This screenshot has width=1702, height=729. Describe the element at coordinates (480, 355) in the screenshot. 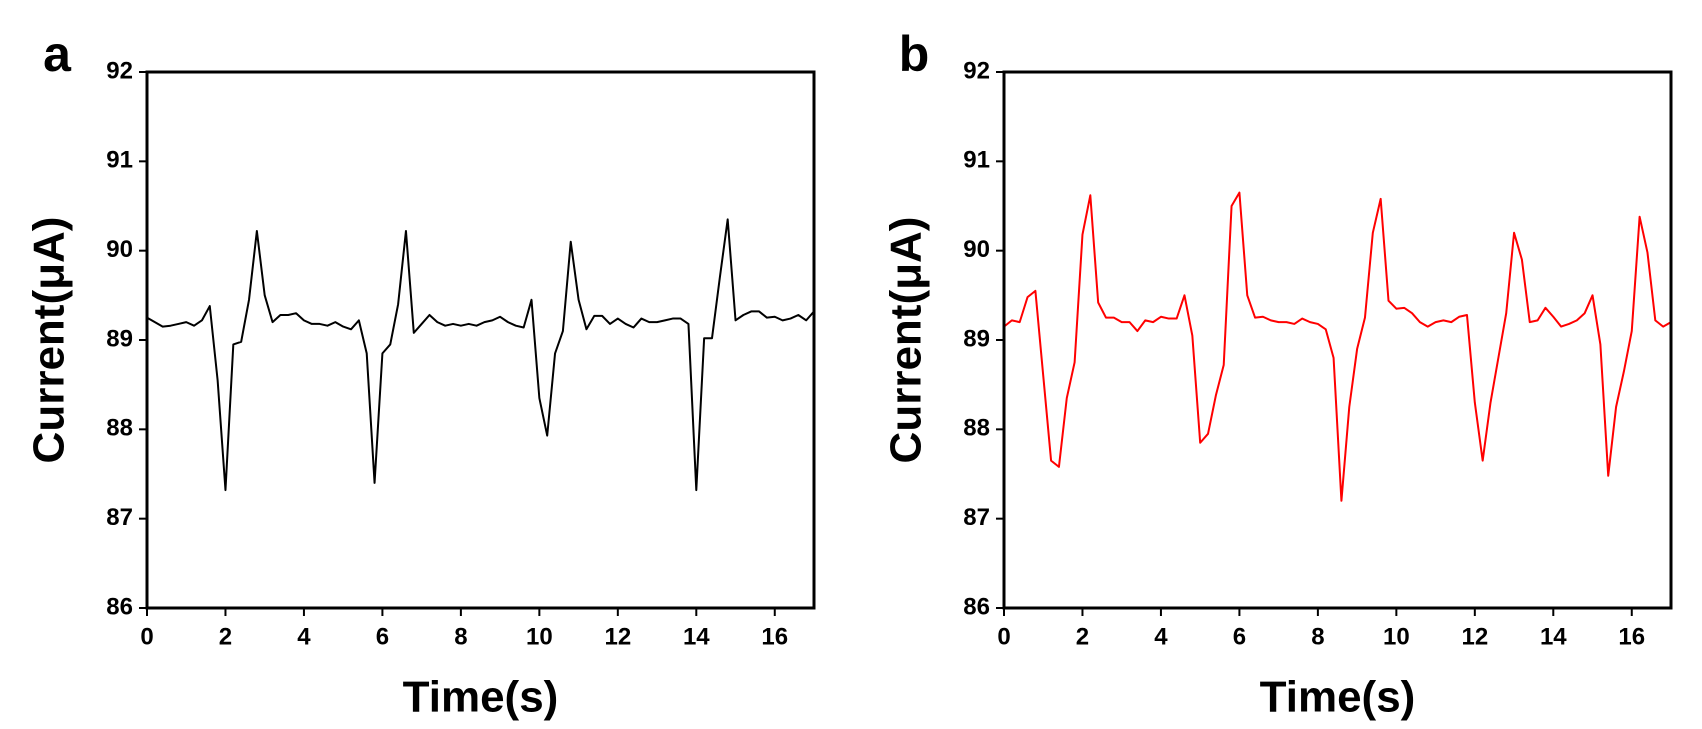

I see `data-line` at that location.